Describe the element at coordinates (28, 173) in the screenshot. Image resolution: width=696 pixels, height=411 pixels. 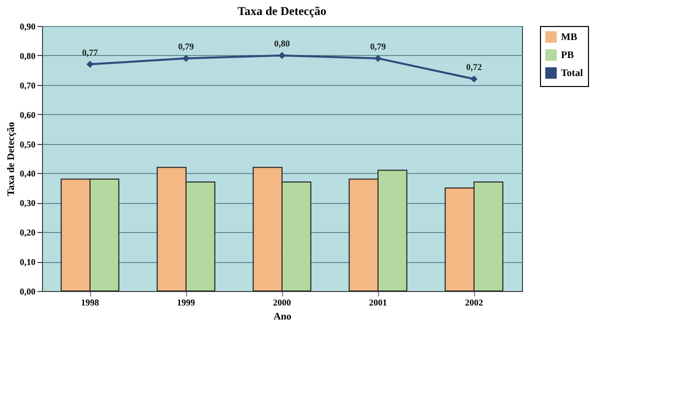
I see `y-tick-label: 0,40` at that location.